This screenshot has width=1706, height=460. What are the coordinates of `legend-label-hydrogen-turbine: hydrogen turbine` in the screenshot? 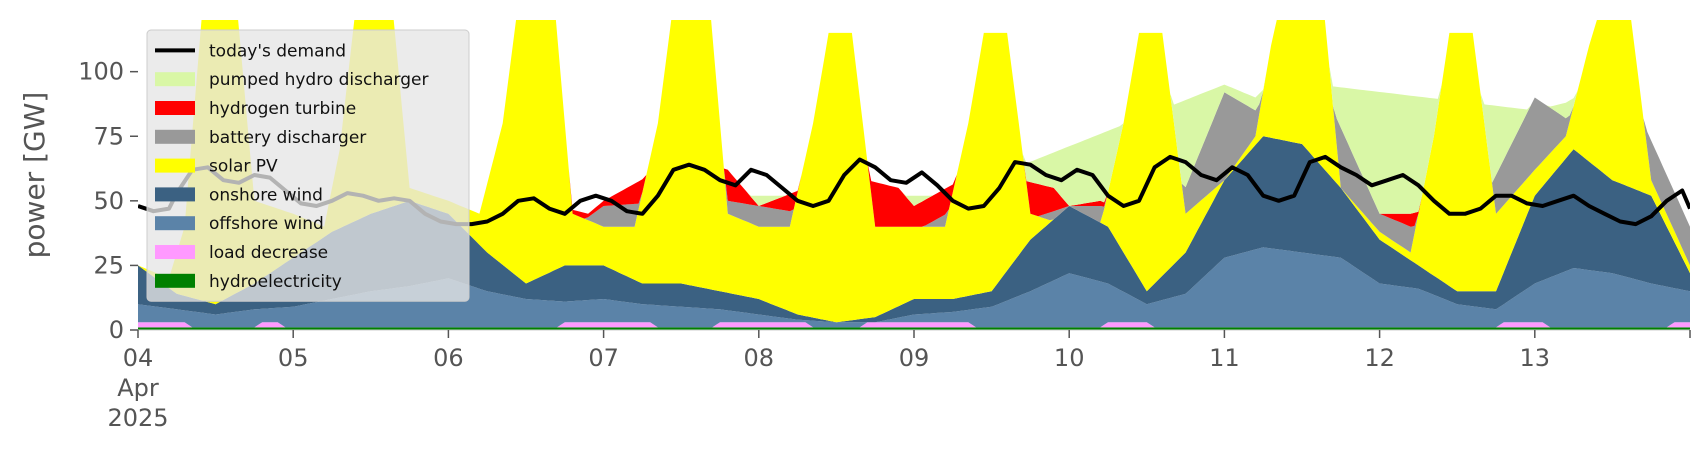 It's located at (282, 109).